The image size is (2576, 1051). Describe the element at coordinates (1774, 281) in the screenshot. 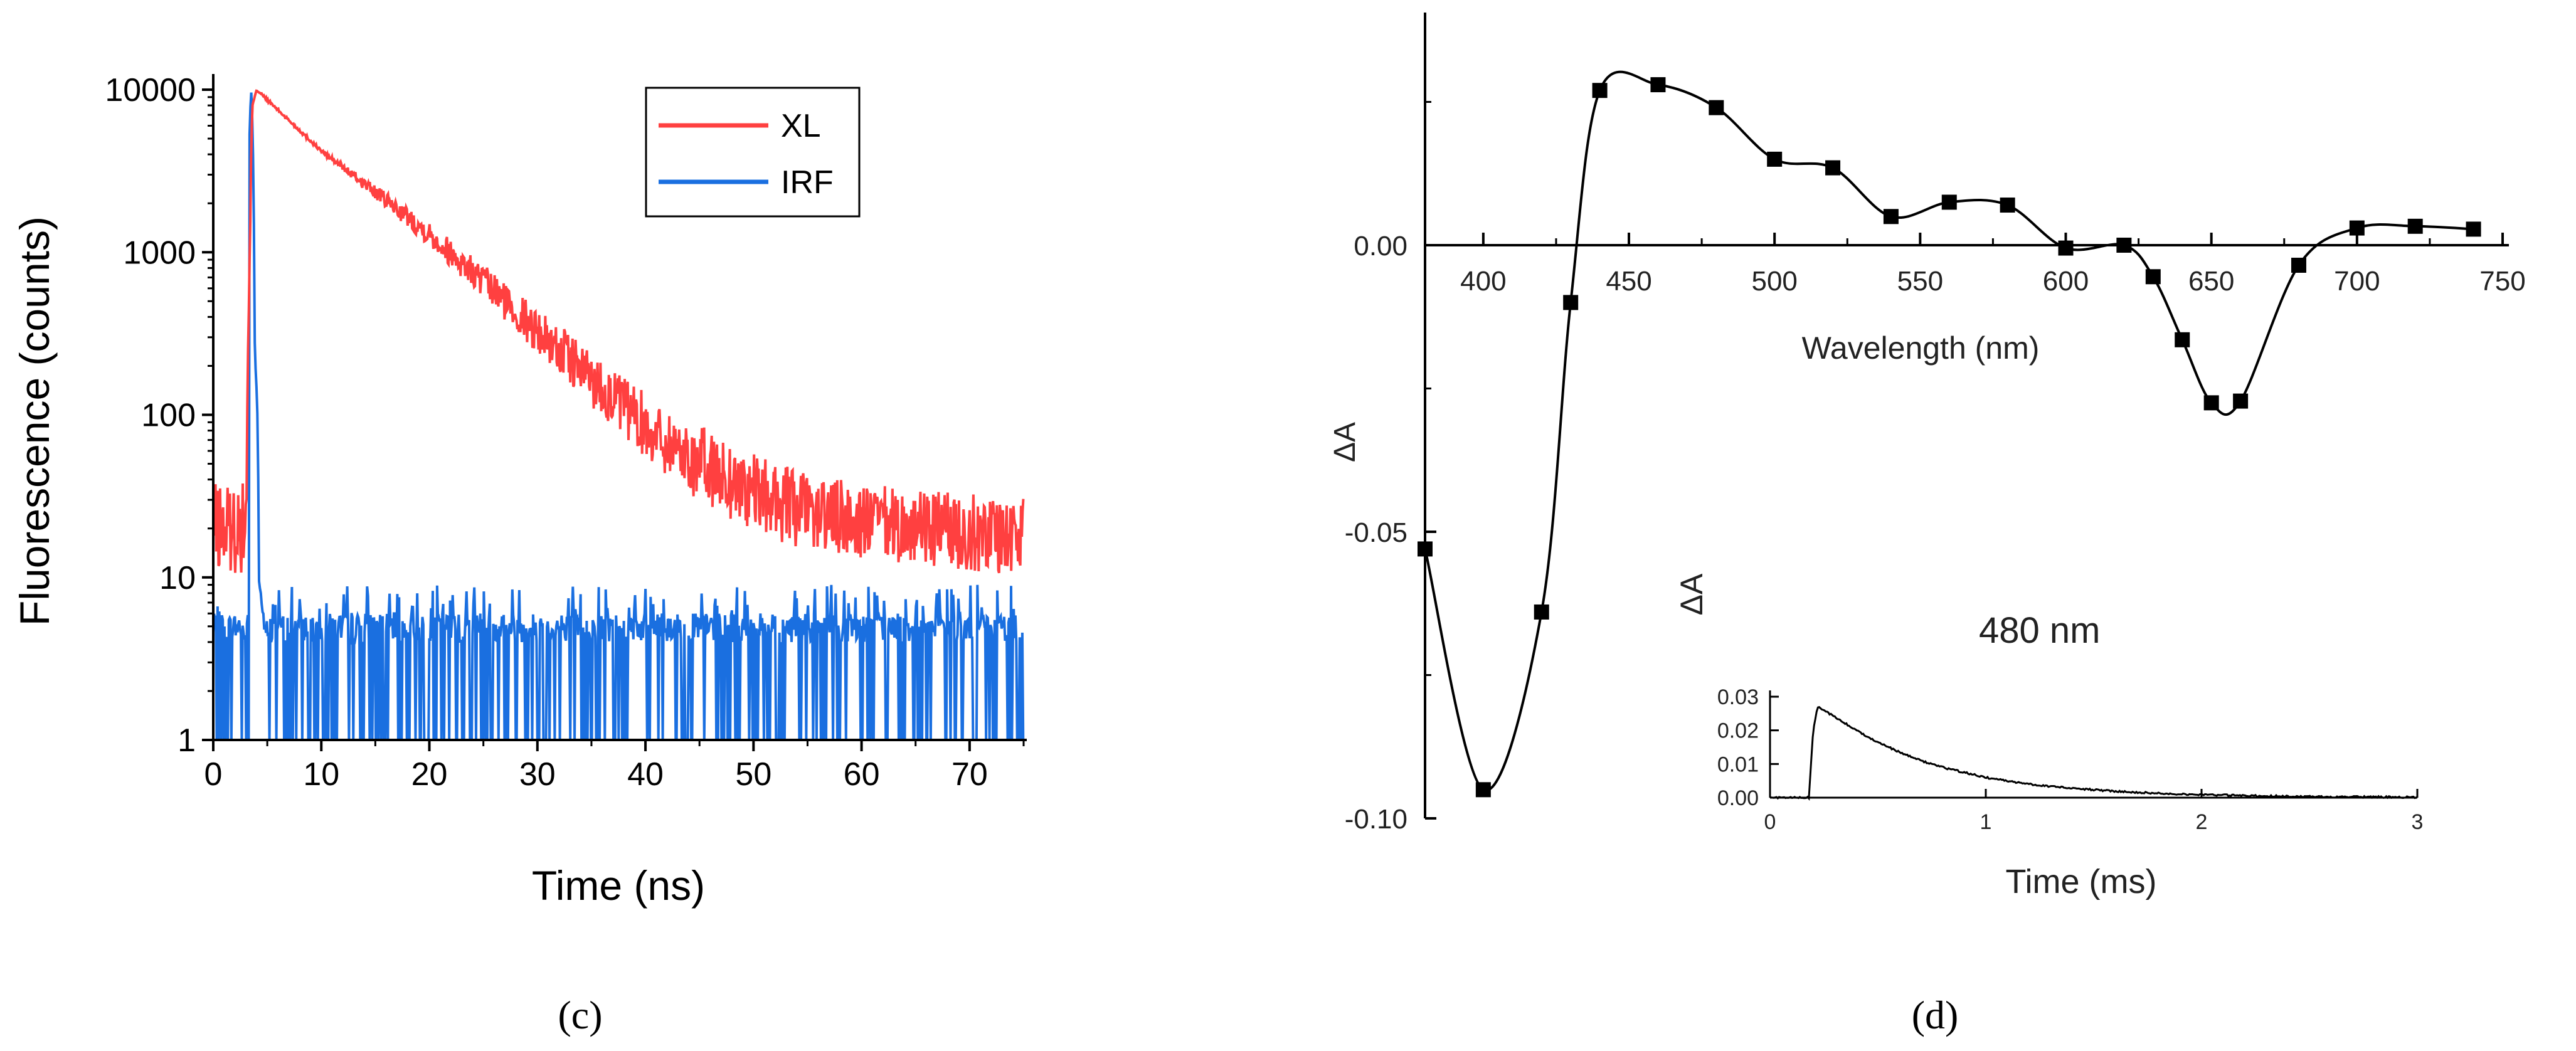

I see `x-tick-label: 500` at that location.